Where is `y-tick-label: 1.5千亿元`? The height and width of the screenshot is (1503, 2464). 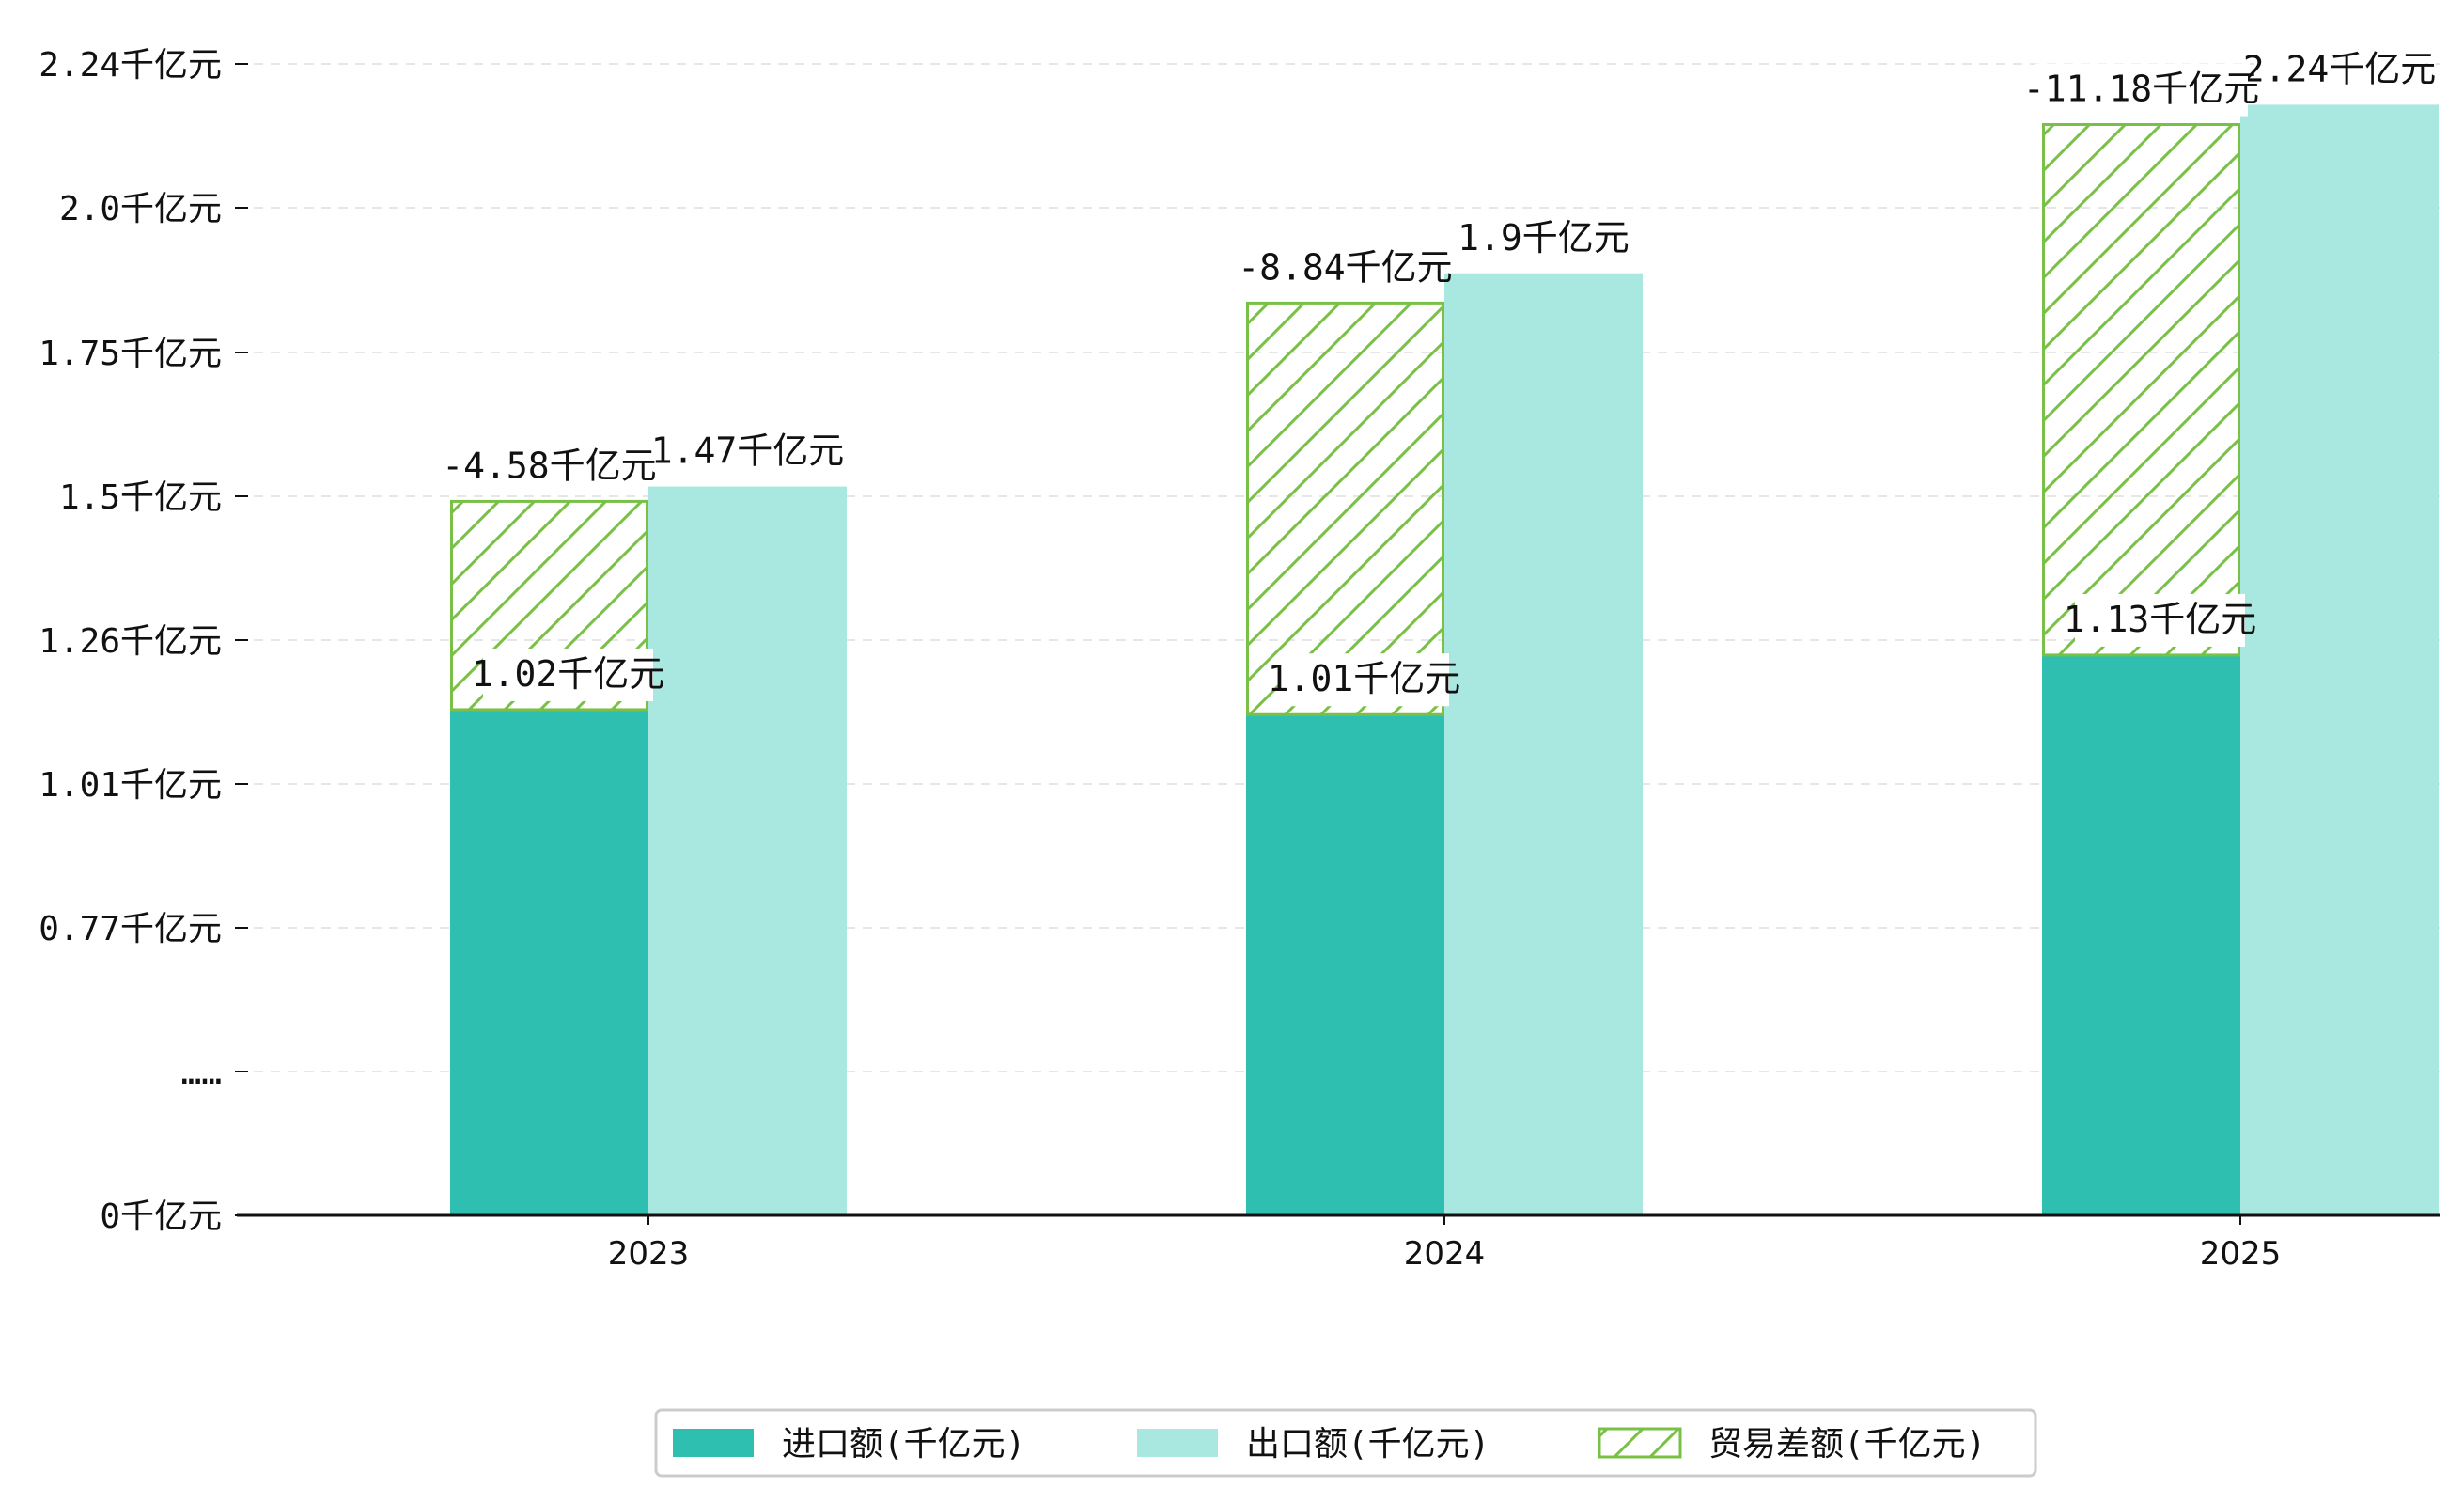 y-tick-label: 1.5千亿元 is located at coordinates (140, 497).